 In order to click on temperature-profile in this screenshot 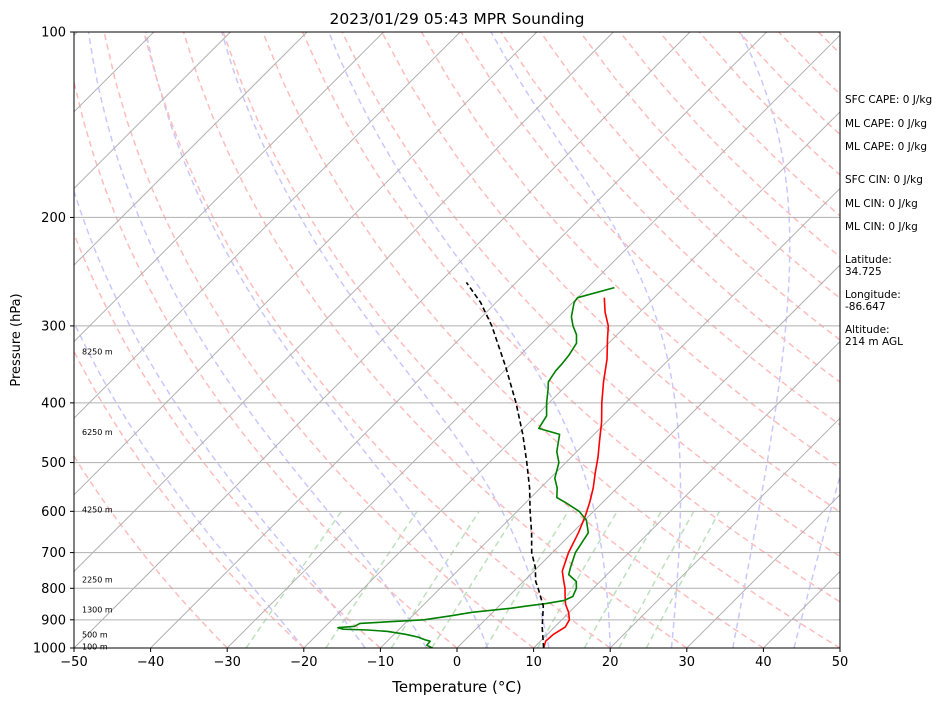, I will do `click(576, 472)`.